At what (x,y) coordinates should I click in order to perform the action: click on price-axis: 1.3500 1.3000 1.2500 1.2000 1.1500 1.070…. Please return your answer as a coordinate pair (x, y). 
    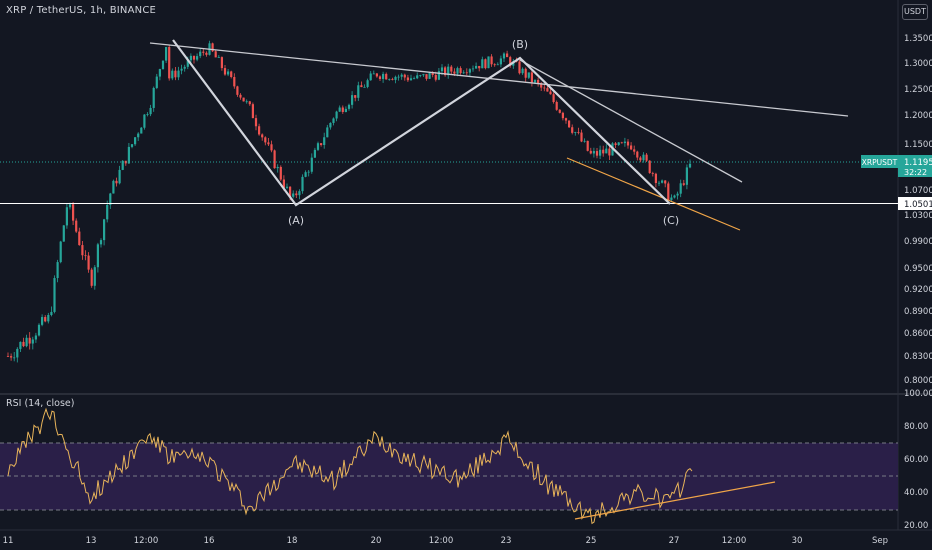
    Looking at the image, I should click on (918, 210).